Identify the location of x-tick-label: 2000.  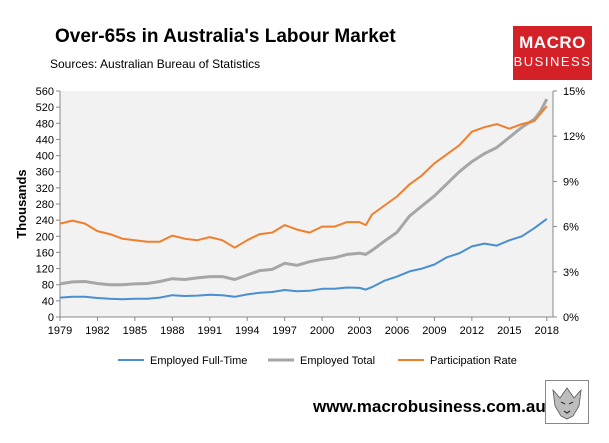
(322, 331).